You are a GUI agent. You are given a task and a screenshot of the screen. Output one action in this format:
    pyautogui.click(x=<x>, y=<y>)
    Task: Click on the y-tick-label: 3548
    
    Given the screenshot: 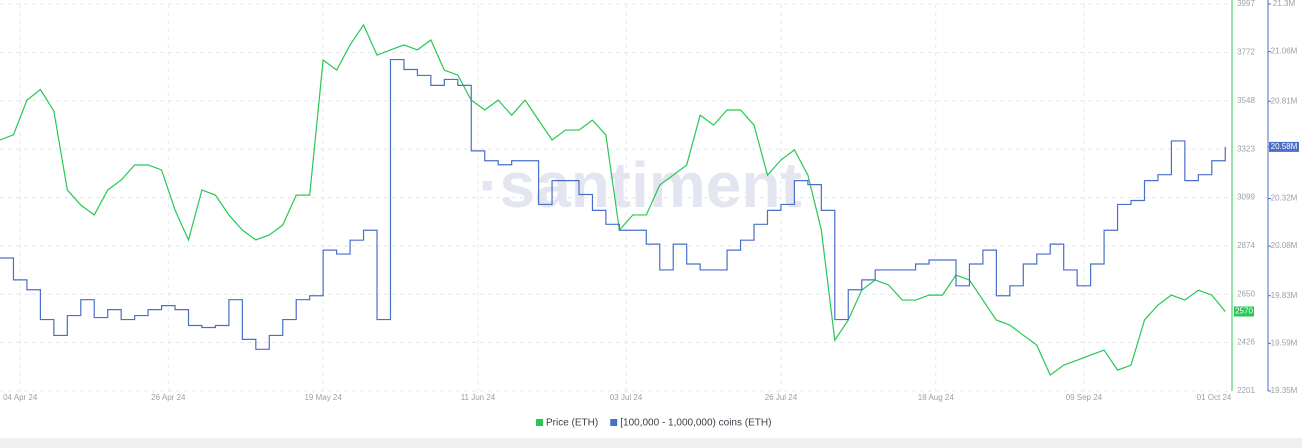 What is the action you would take?
    pyautogui.click(x=1246, y=100)
    